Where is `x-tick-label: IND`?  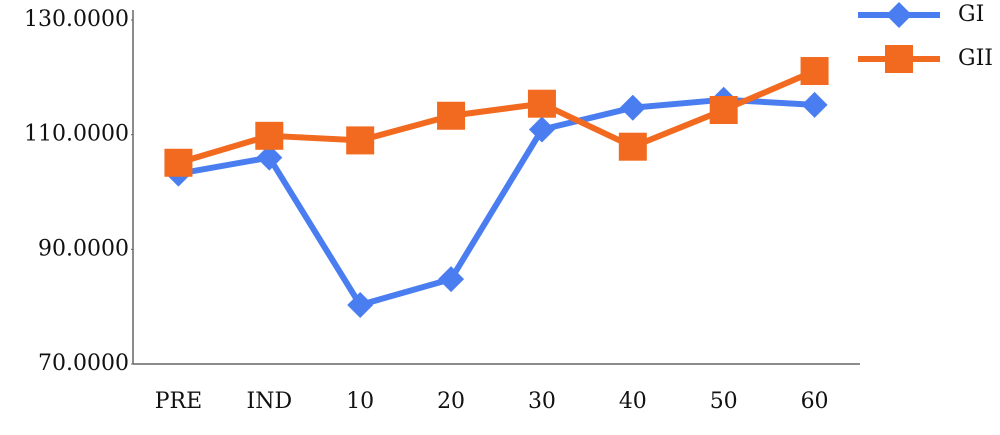
x-tick-label: IND is located at coordinates (270, 401).